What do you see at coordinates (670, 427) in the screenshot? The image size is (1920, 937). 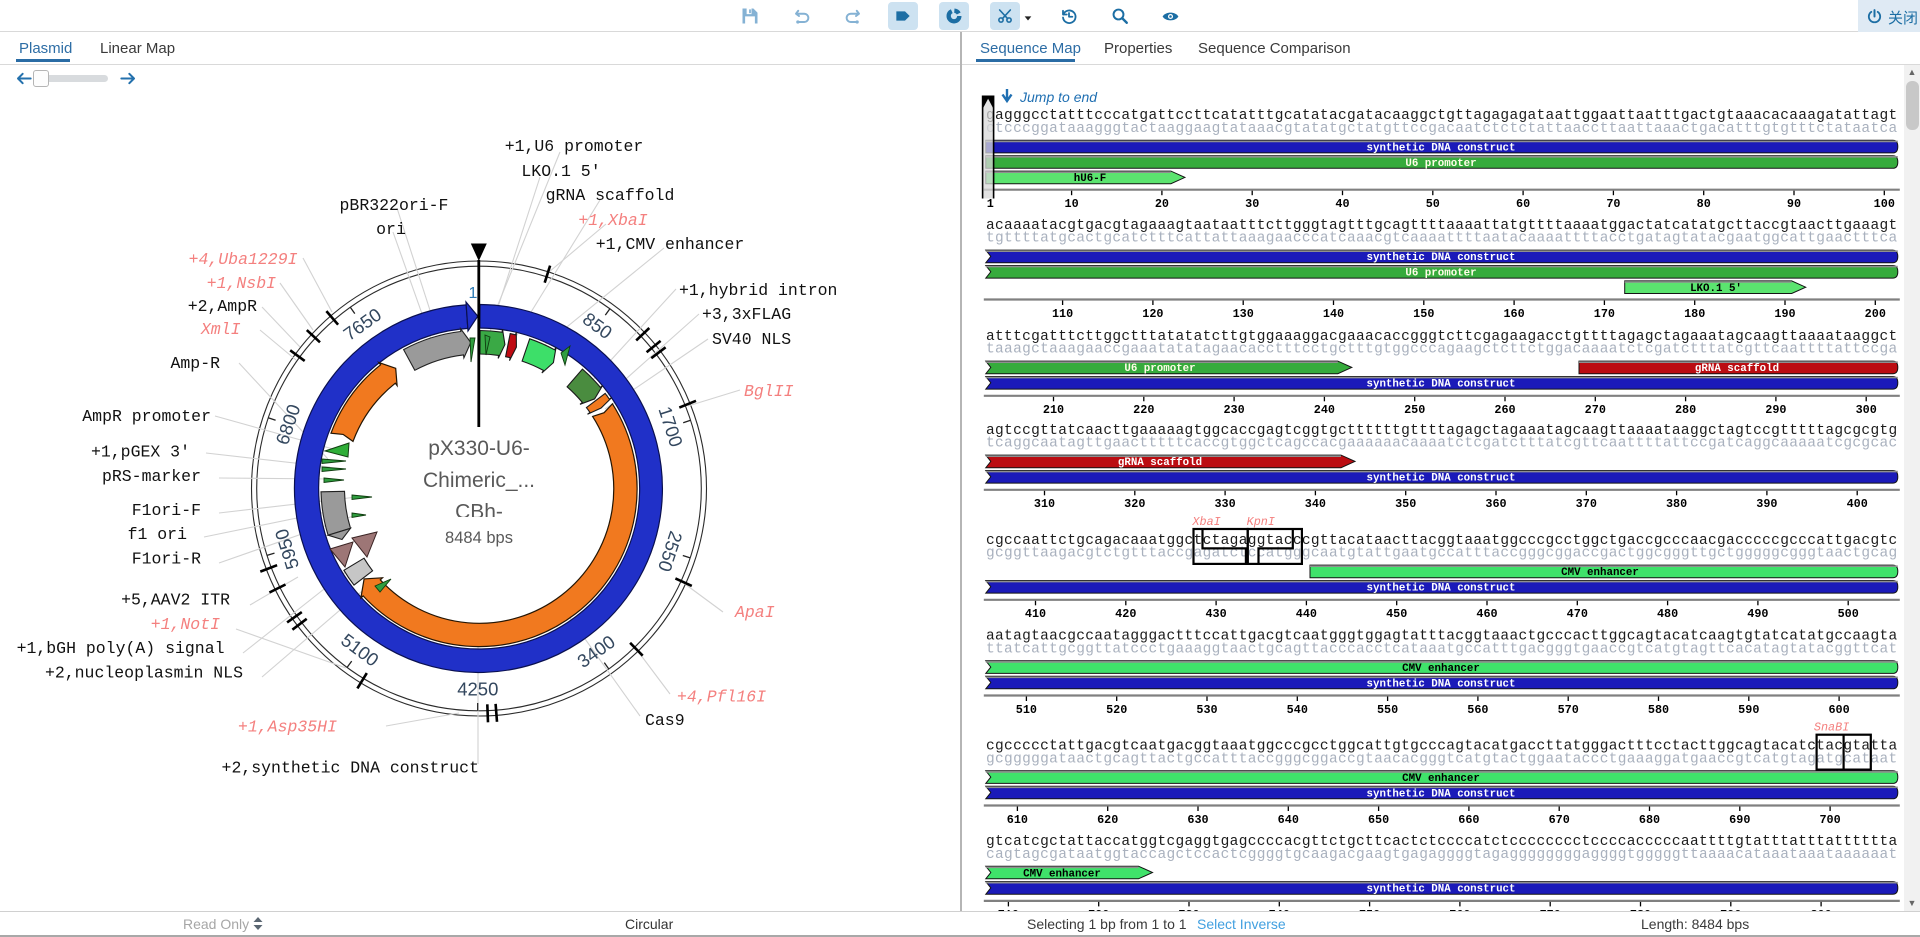 I see `svg-text: 1700` at bounding box center [670, 427].